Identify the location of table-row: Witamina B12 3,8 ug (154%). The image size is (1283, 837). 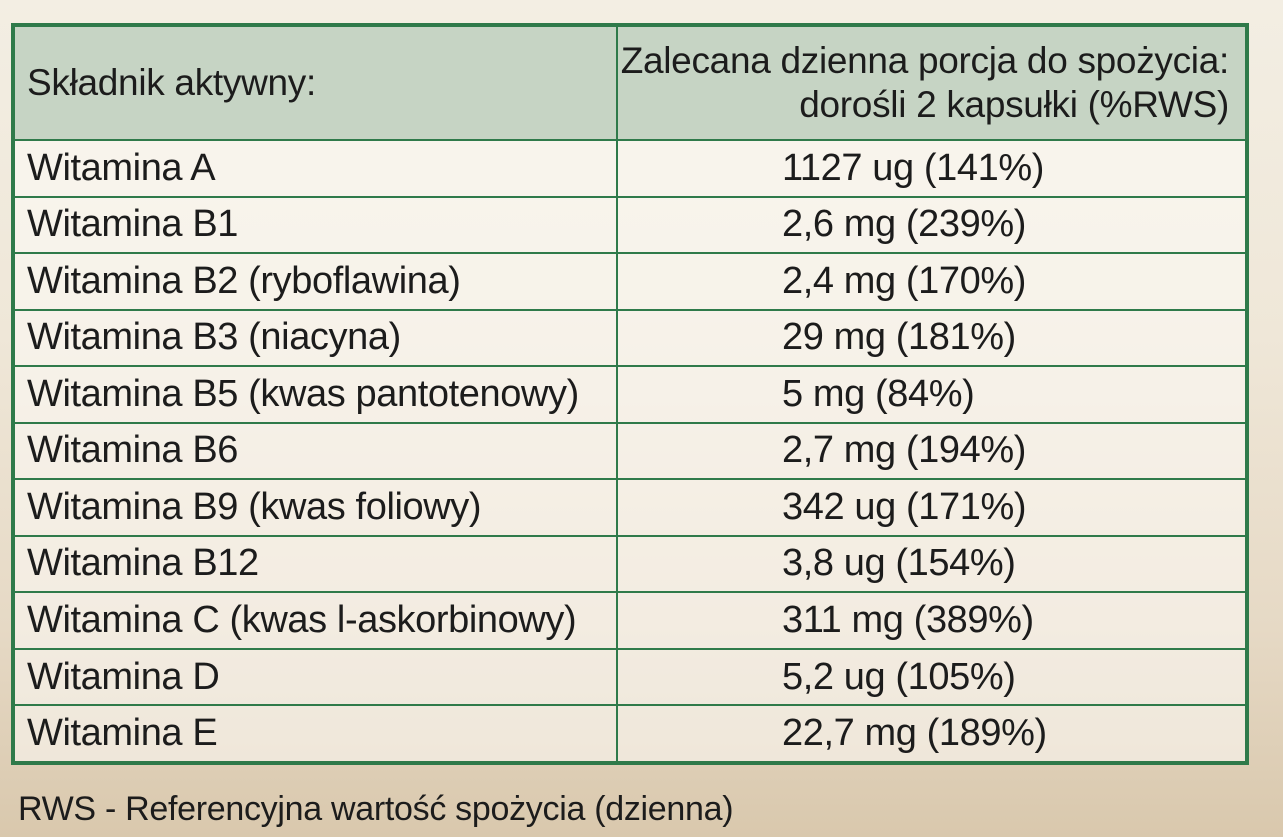
(630, 564).